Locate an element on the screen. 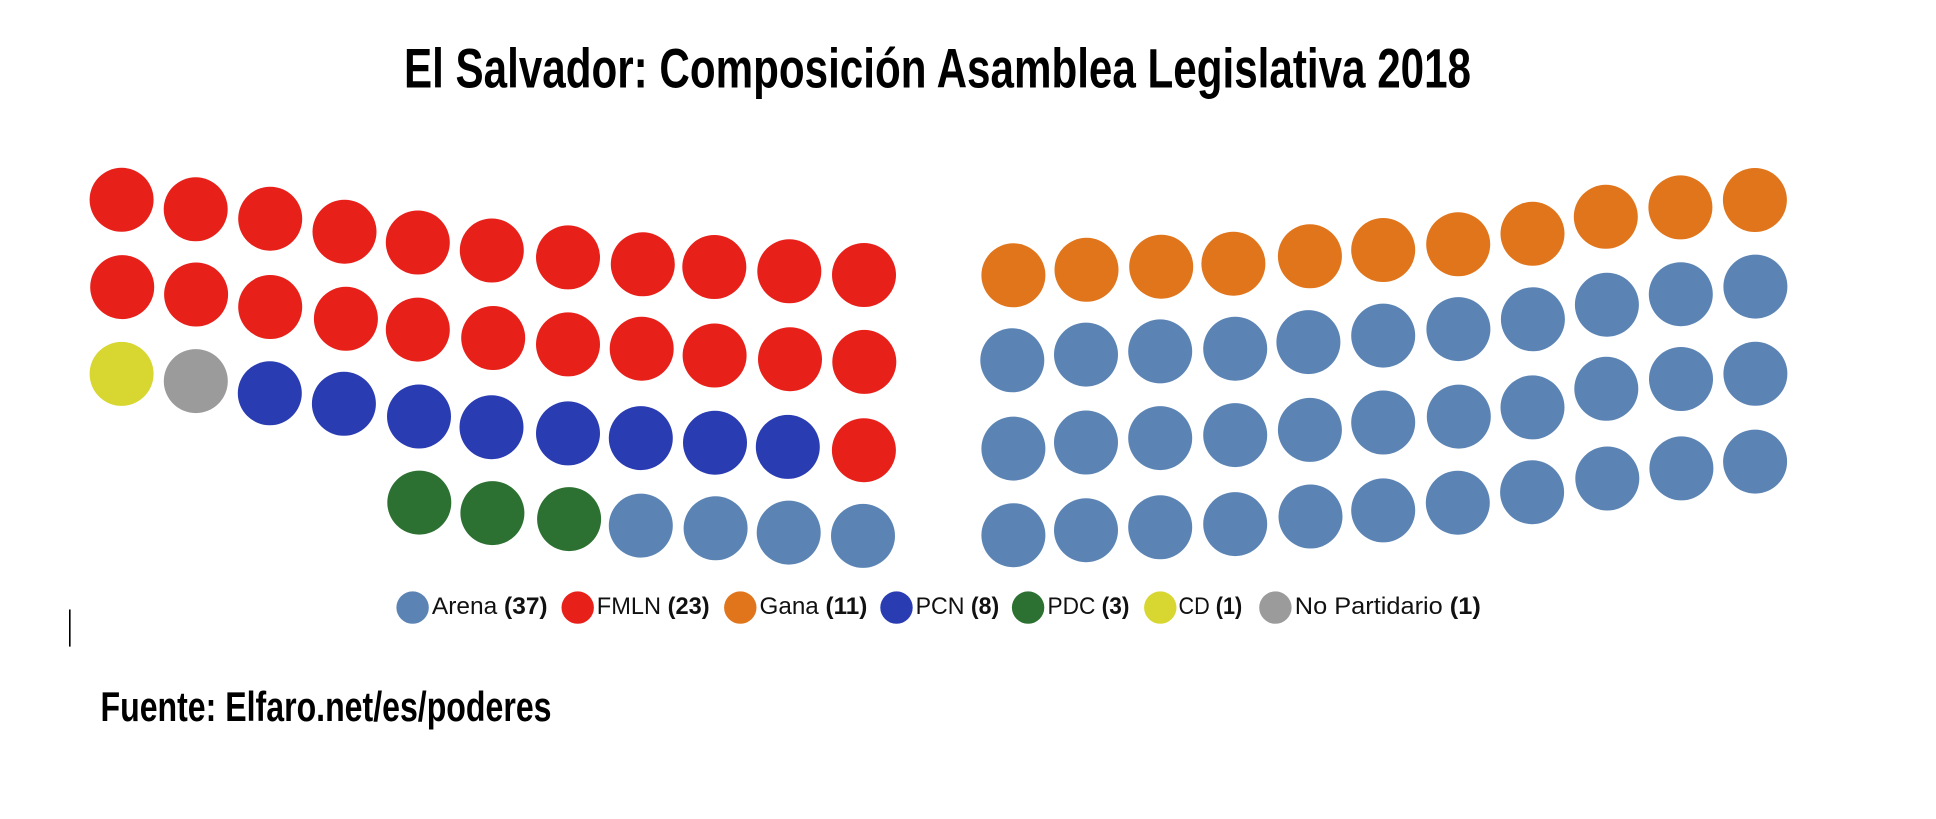  svg-text: No Partidario (1) is located at coordinates (1388, 606).